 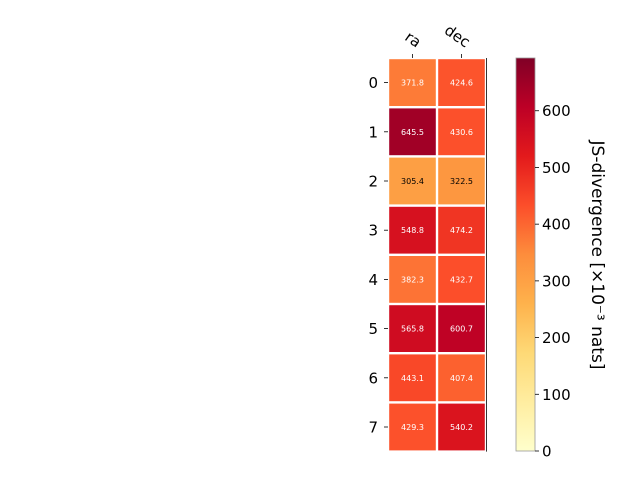 What do you see at coordinates (525, 254) in the screenshot?
I see `colorbar-gradient` at bounding box center [525, 254].